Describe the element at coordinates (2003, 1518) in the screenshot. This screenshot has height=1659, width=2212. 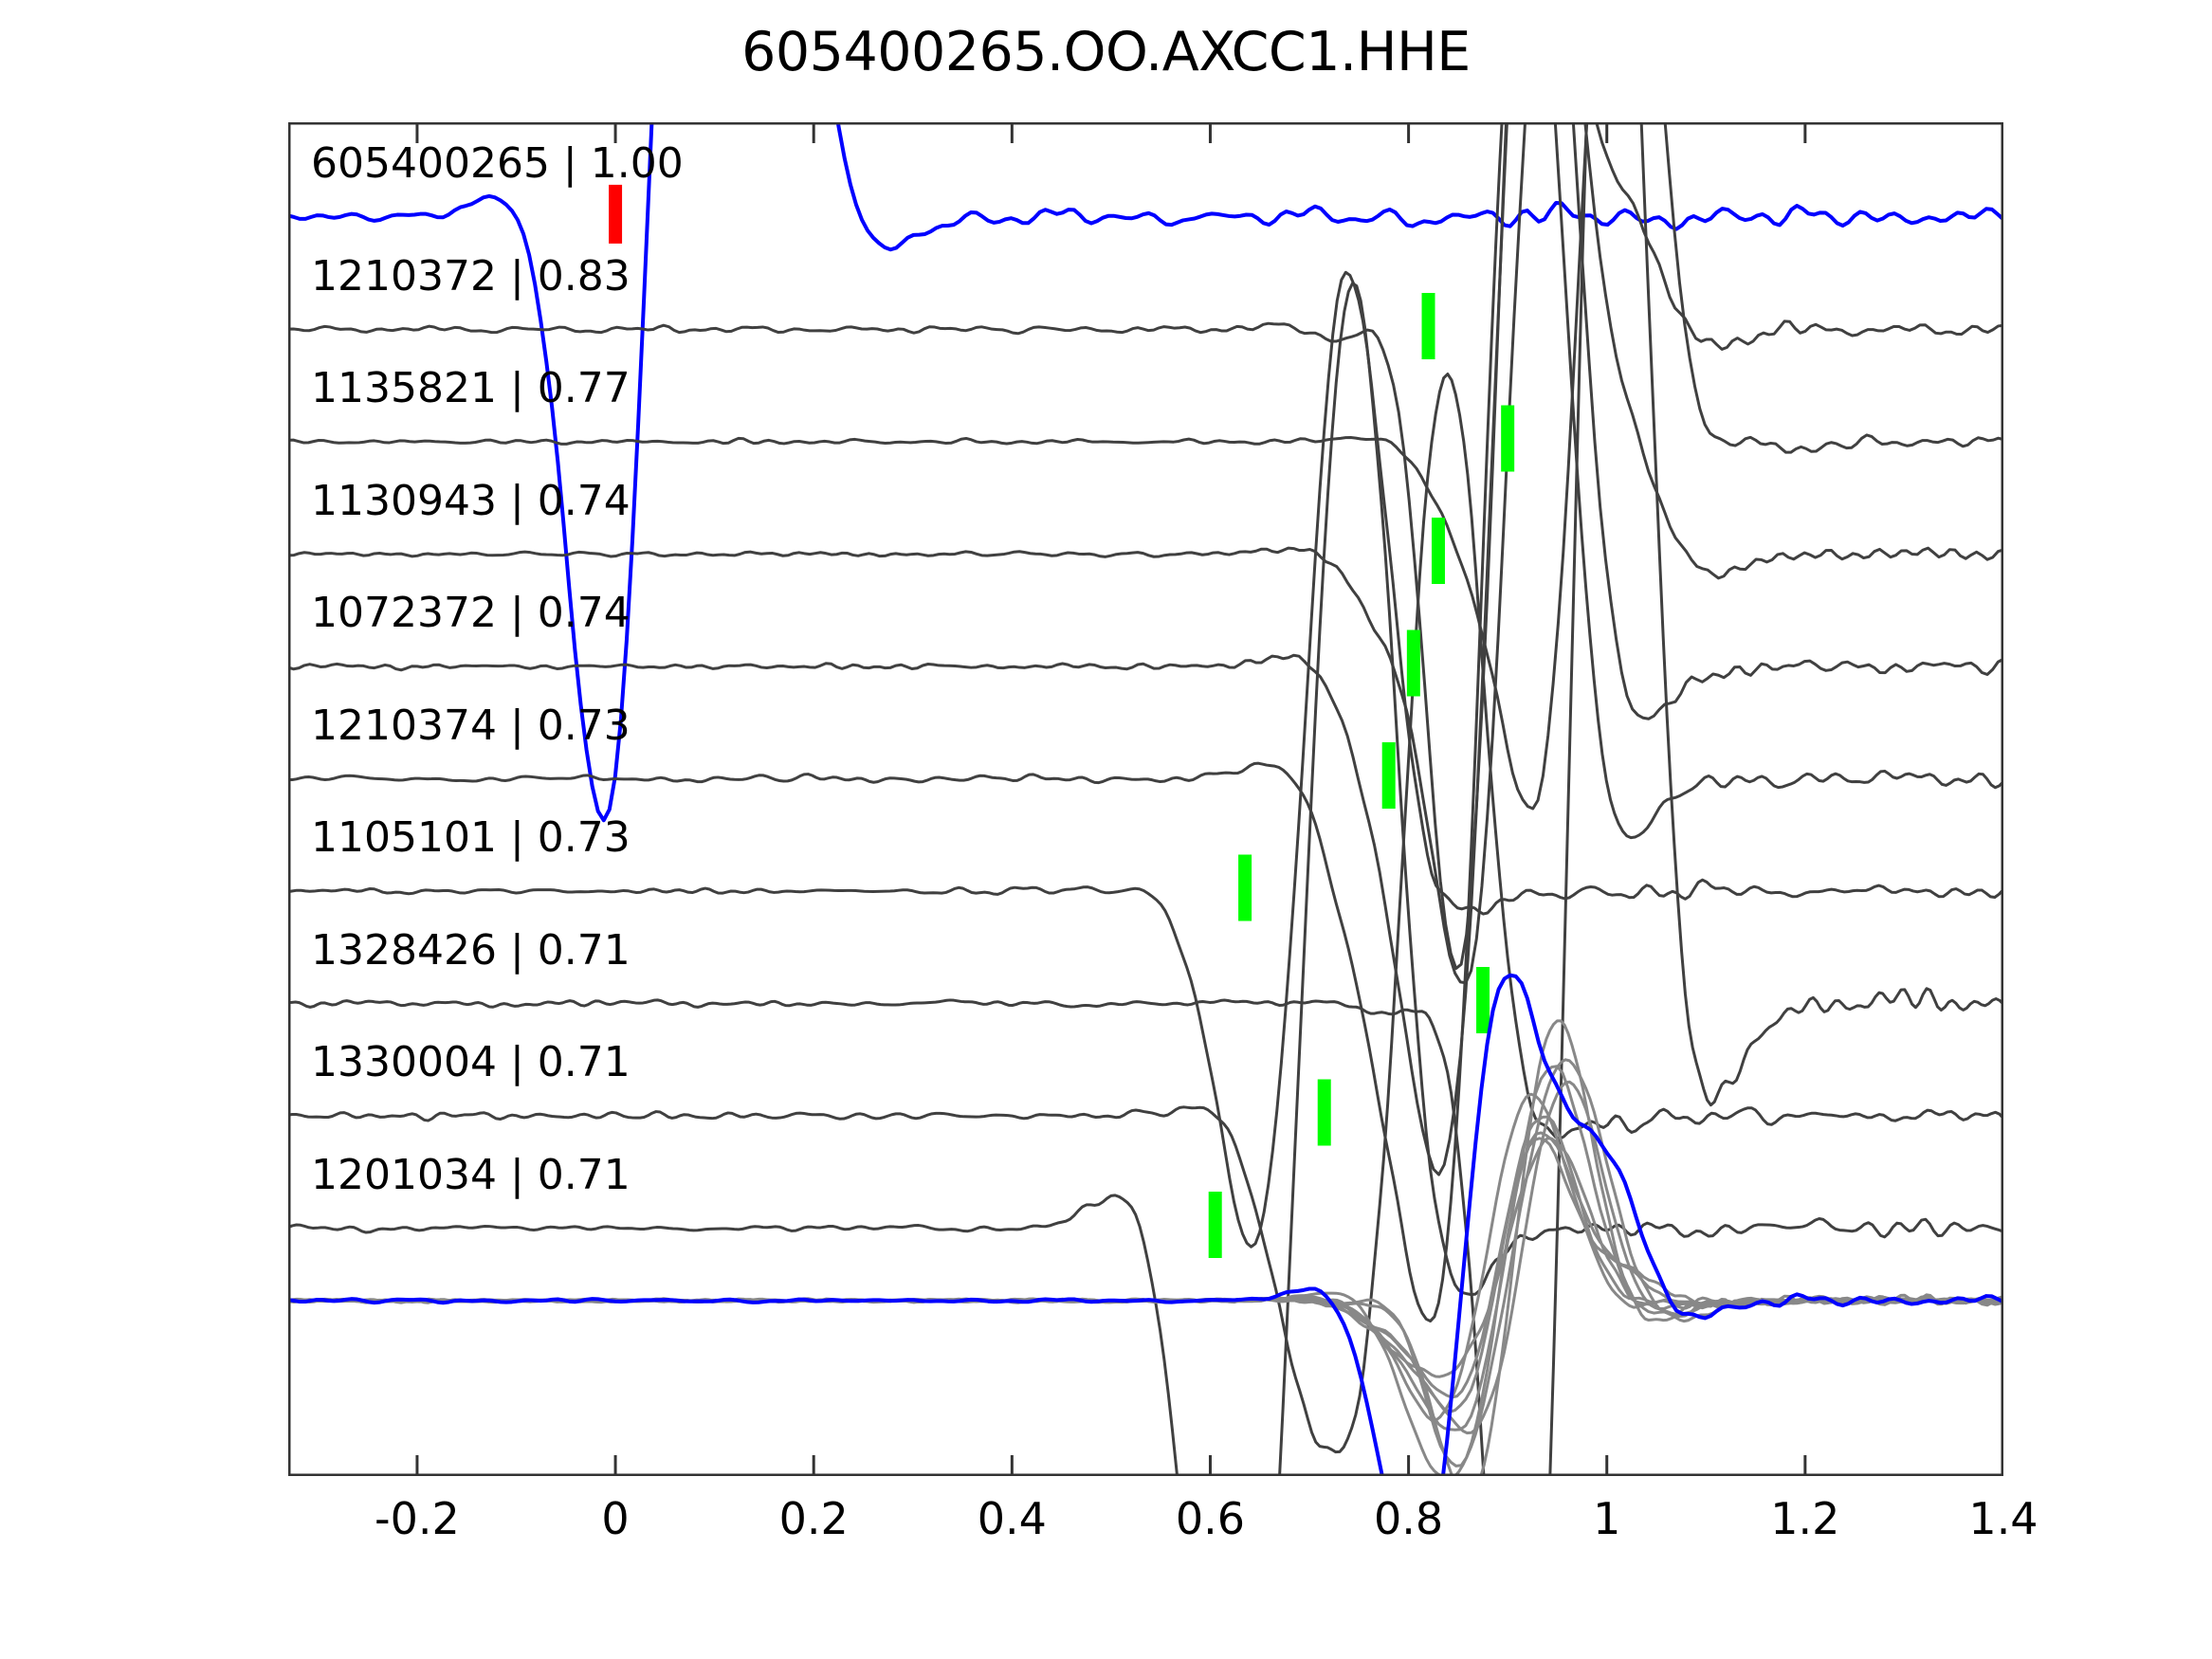
I see `x-tick-label: 1.4` at that location.